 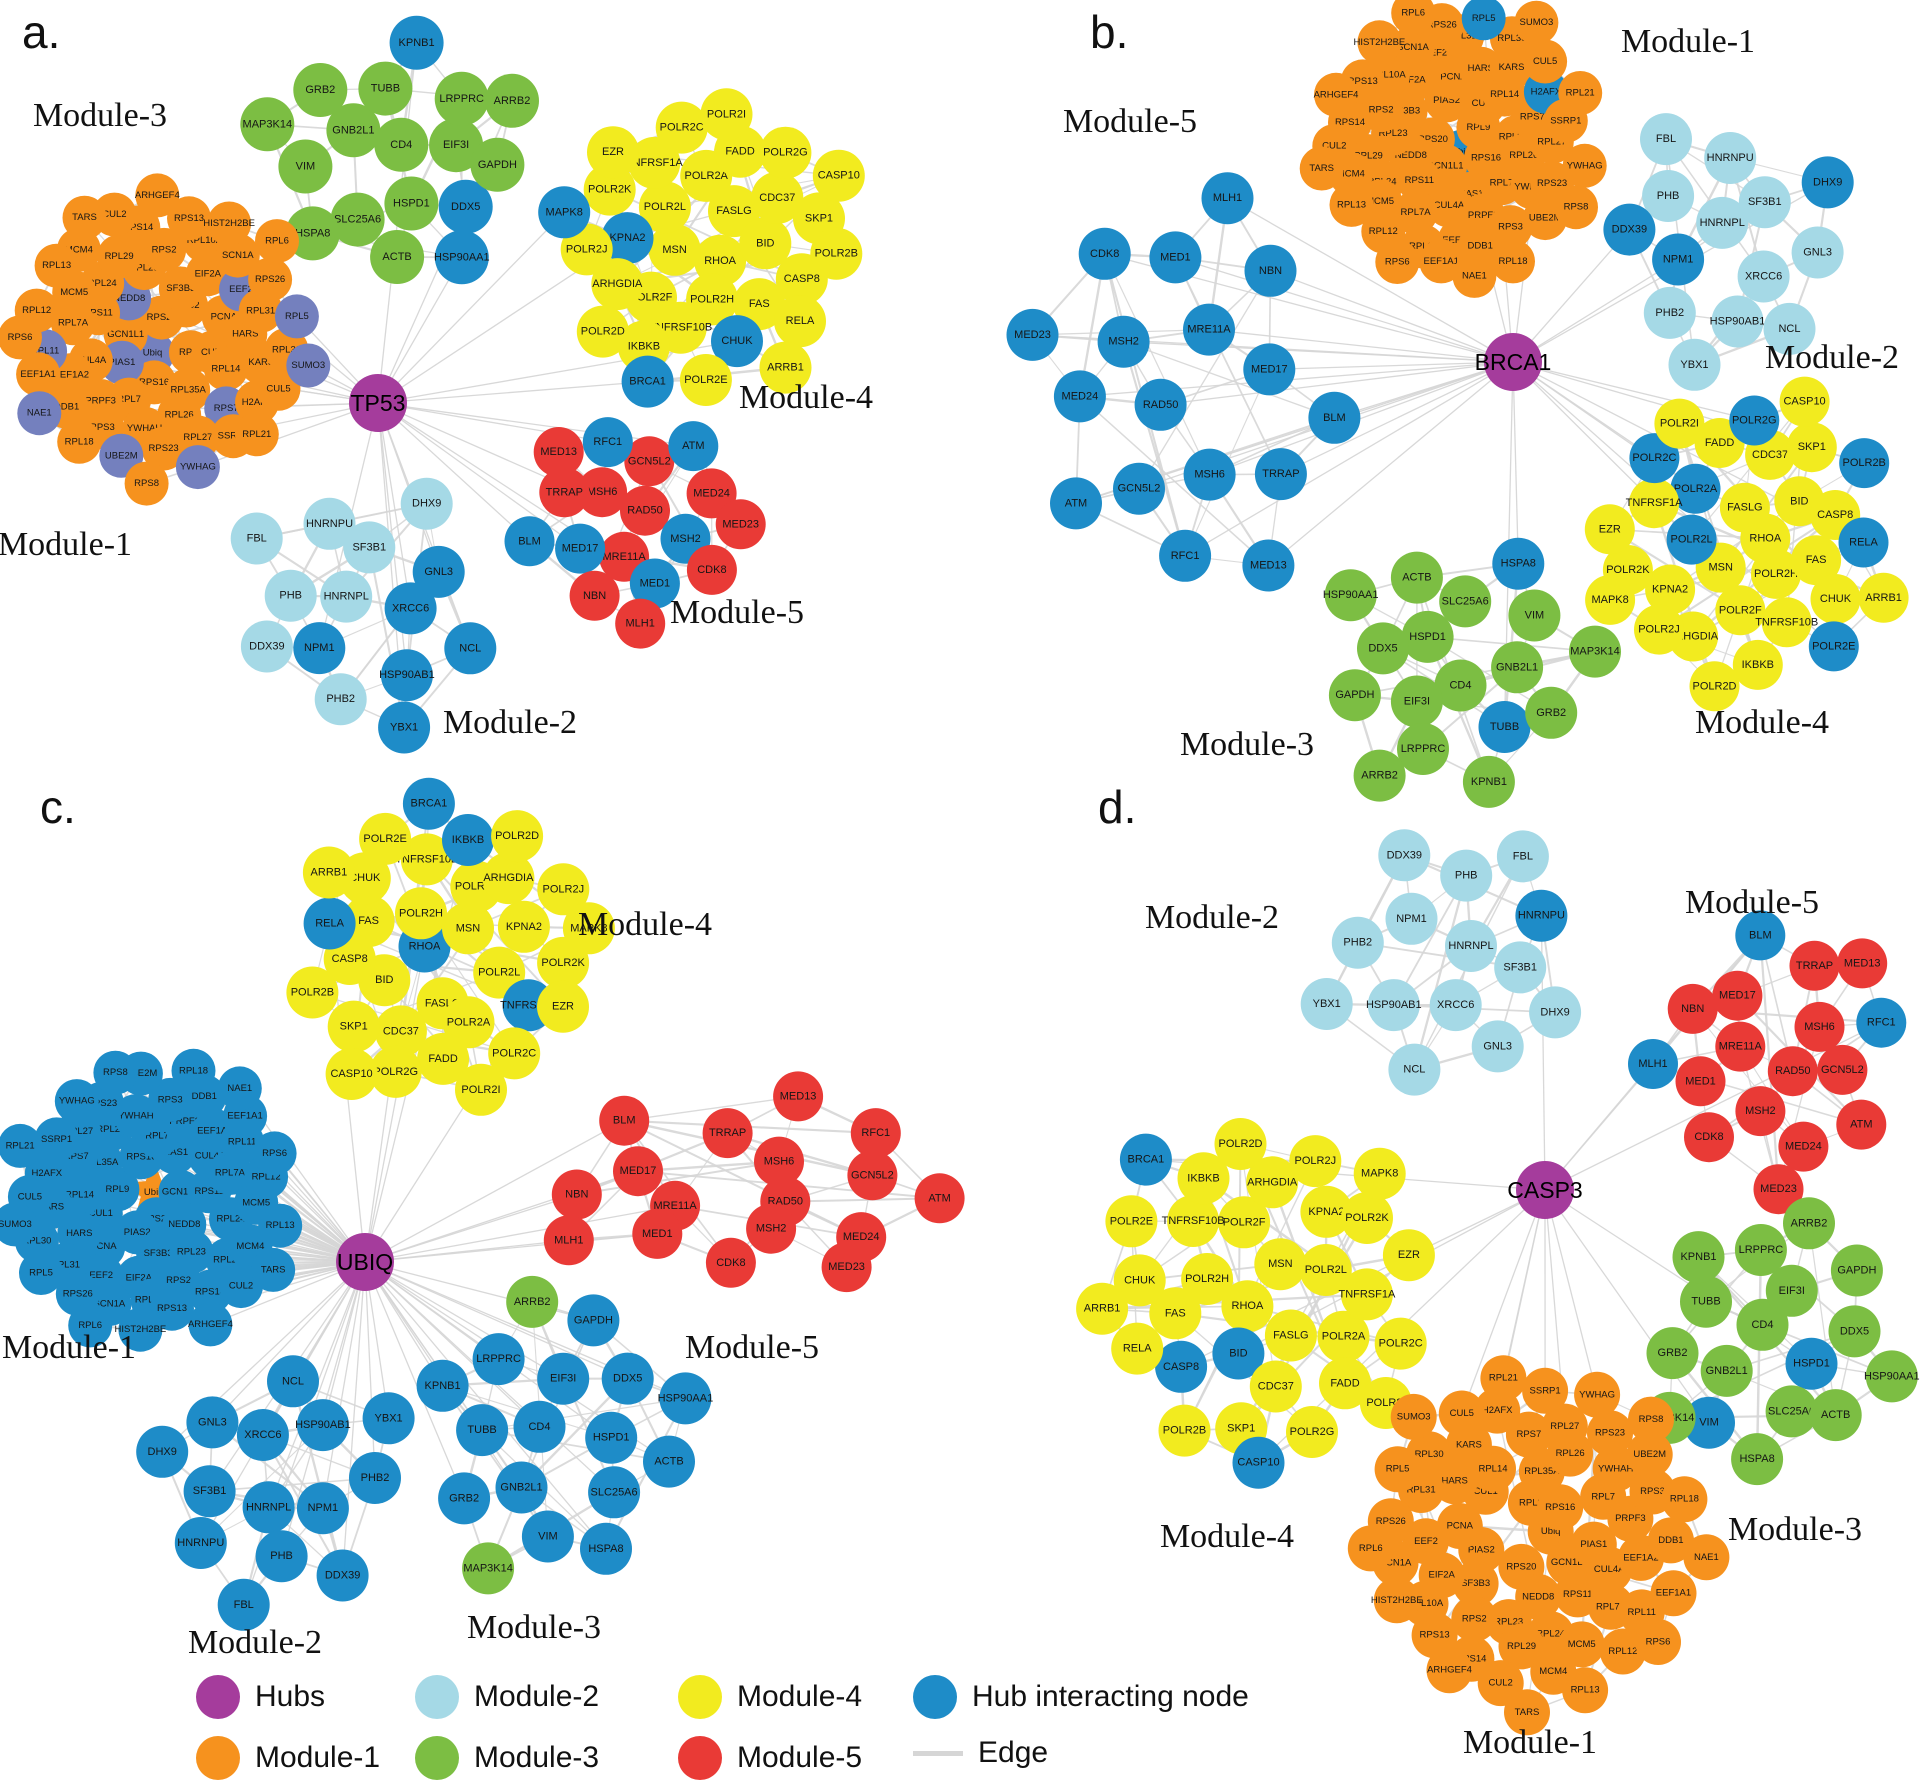 I want to click on node-label: ARHGDIA, so click(x=1272, y=1182).